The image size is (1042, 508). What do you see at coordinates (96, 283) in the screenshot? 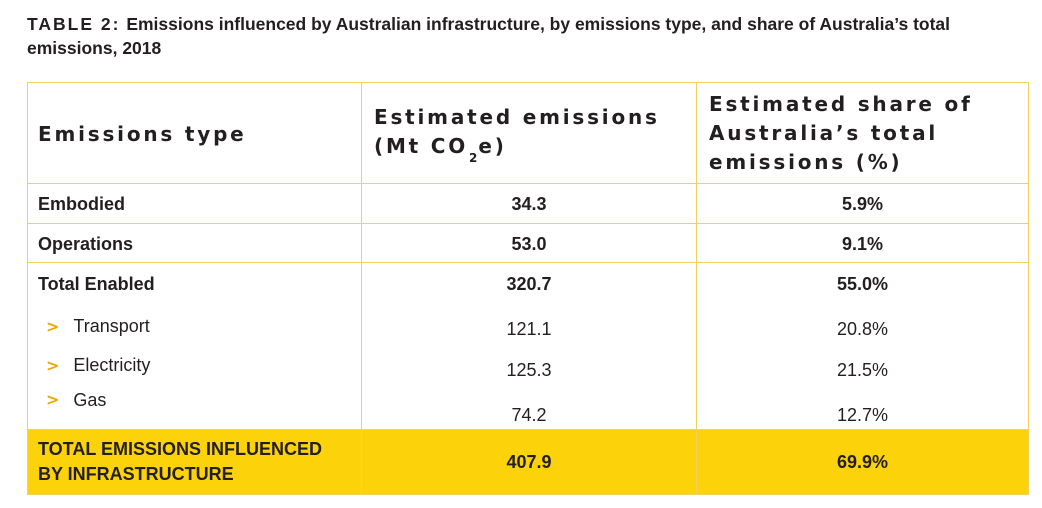
I see `row-type: Total Enabled` at bounding box center [96, 283].